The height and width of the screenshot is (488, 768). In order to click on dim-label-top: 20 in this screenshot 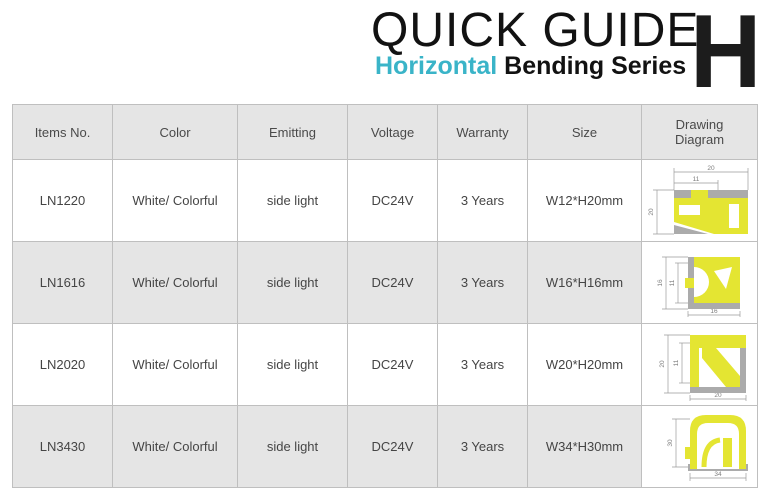, I will do `click(711, 168)`.